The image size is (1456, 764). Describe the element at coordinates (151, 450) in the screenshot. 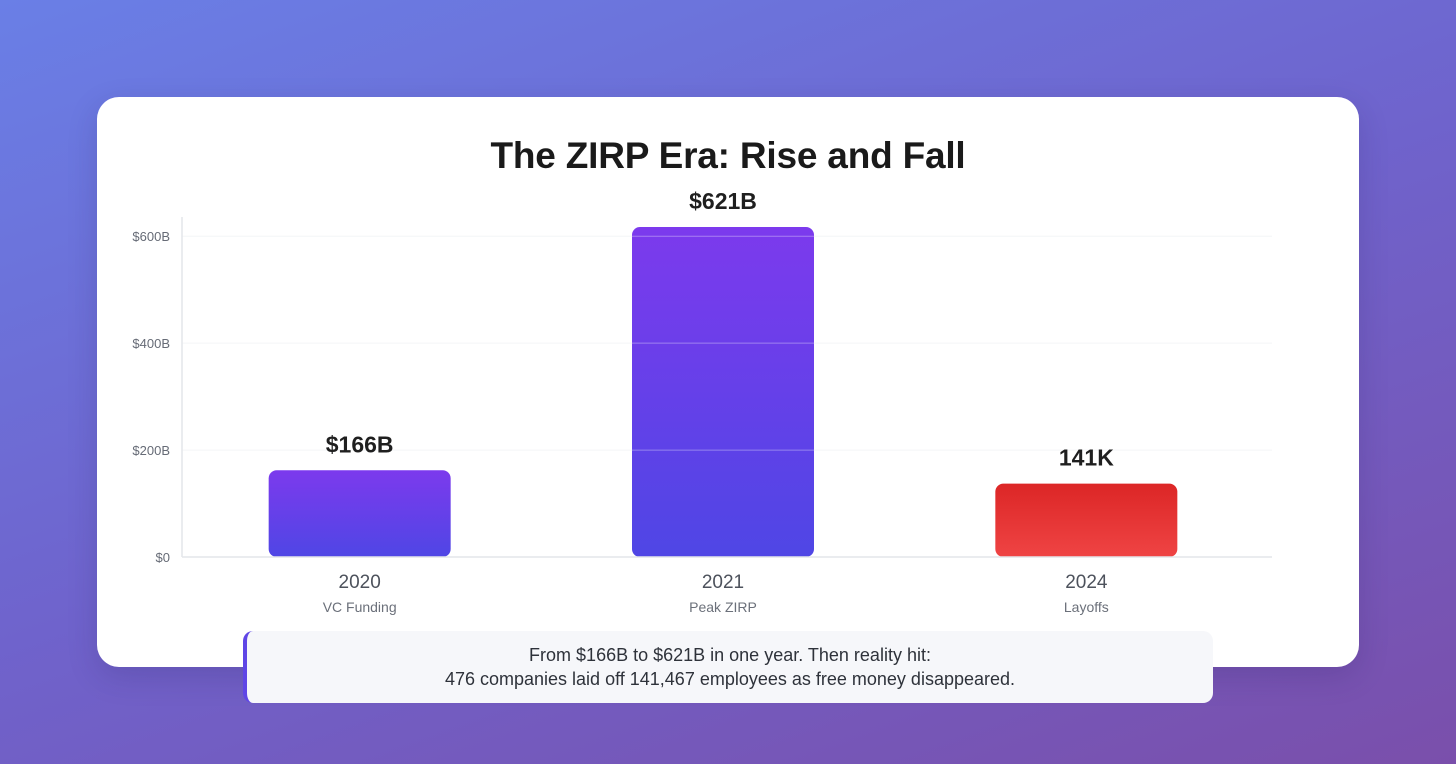

I see `y-tick-label: $200B` at that location.